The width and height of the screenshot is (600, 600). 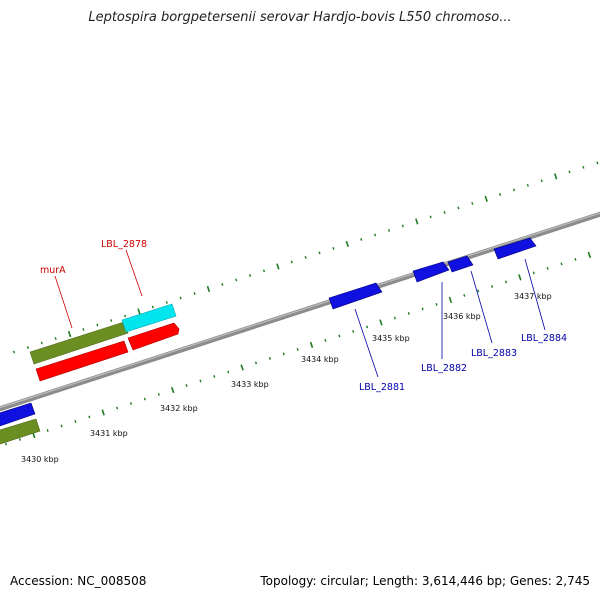 What do you see at coordinates (109, 433) in the screenshot?
I see `kbp-label: 3431 kbp` at bounding box center [109, 433].